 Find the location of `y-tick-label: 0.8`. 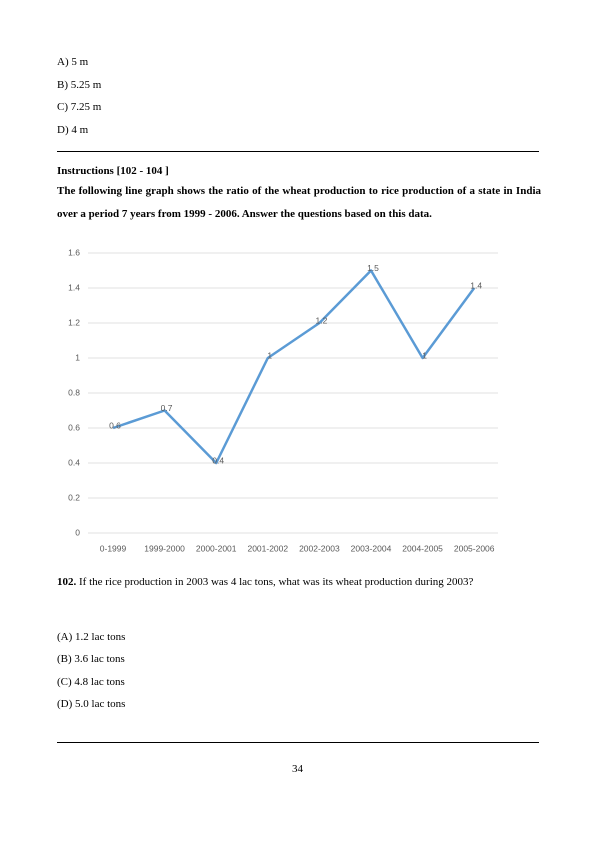

y-tick-label: 0.8 is located at coordinates (74, 392).